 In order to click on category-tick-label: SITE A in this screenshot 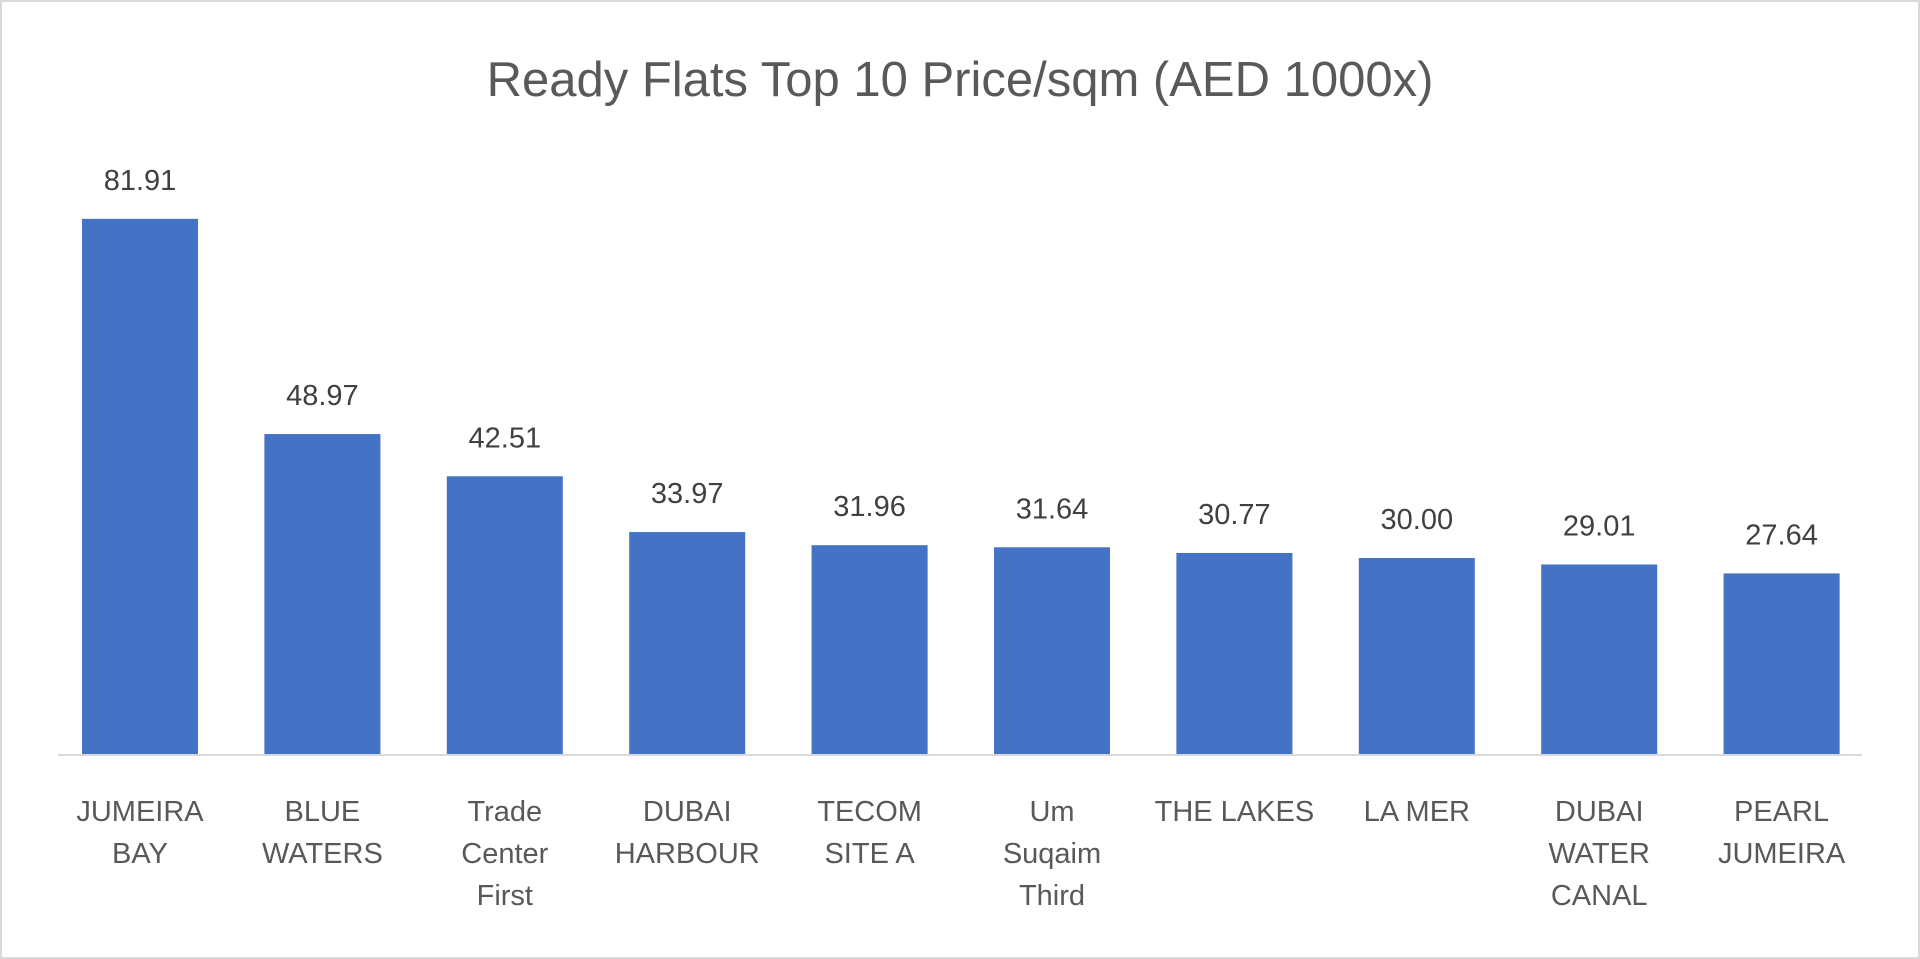, I will do `click(869, 854)`.